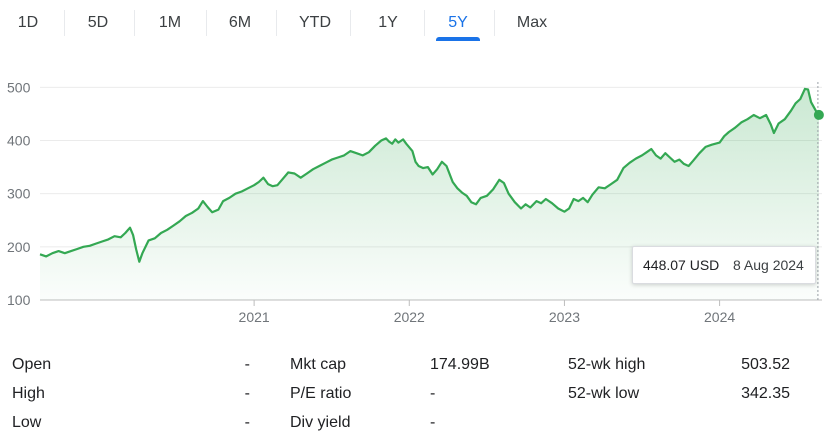 This screenshot has width=830, height=440. I want to click on stat-open-label: Open, so click(32, 364).